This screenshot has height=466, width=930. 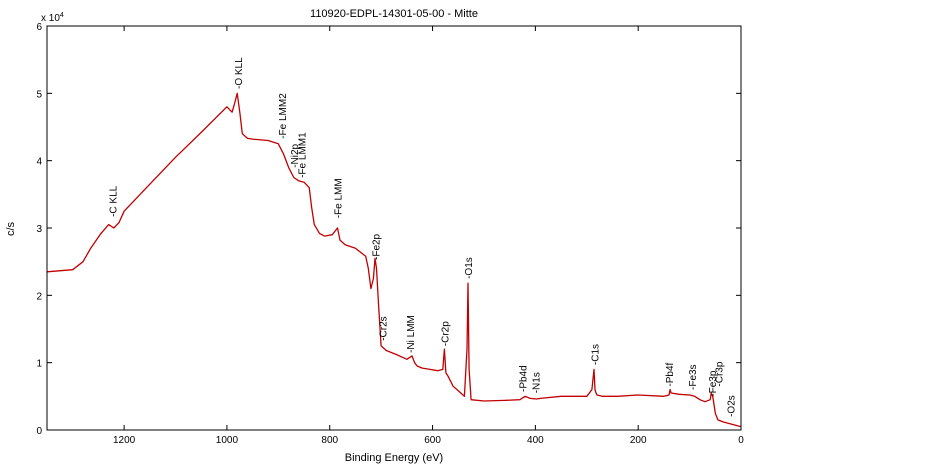 What do you see at coordinates (432, 440) in the screenshot?
I see `x-tick-label: 600` at bounding box center [432, 440].